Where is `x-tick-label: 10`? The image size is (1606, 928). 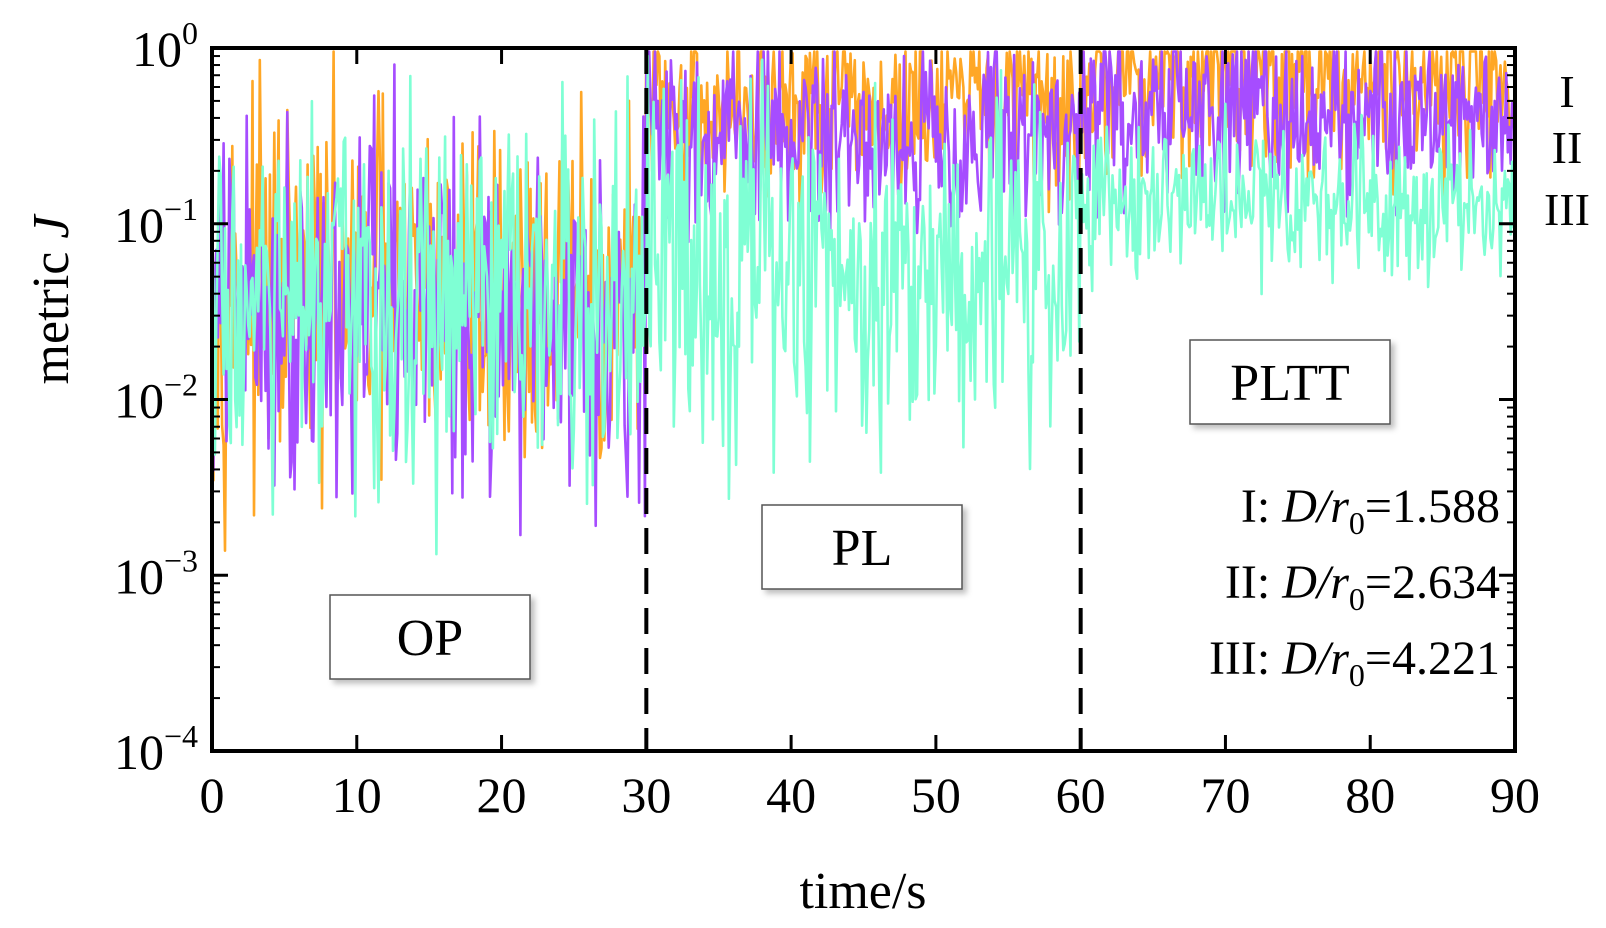 x-tick-label: 10 is located at coordinates (357, 795).